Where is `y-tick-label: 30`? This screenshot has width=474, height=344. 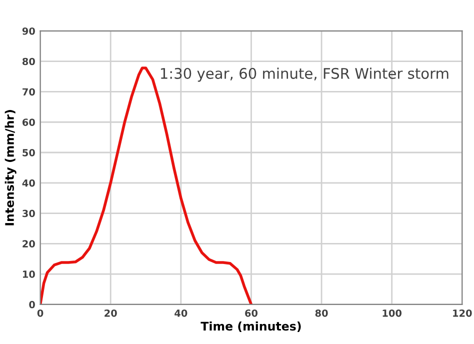 y-tick-label: 30 is located at coordinates (28, 214).